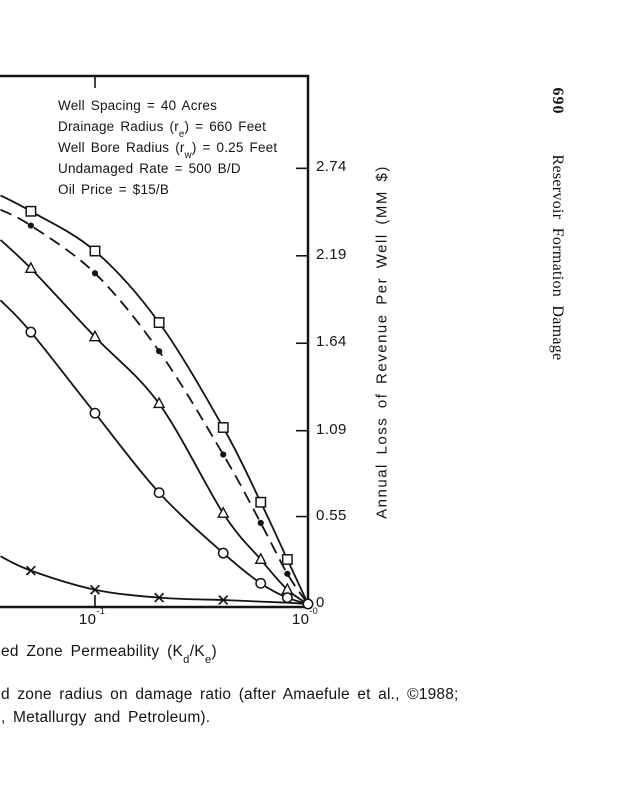 The width and height of the screenshot is (641, 800). I want to click on y-tick-label: 2.74, so click(331, 167).